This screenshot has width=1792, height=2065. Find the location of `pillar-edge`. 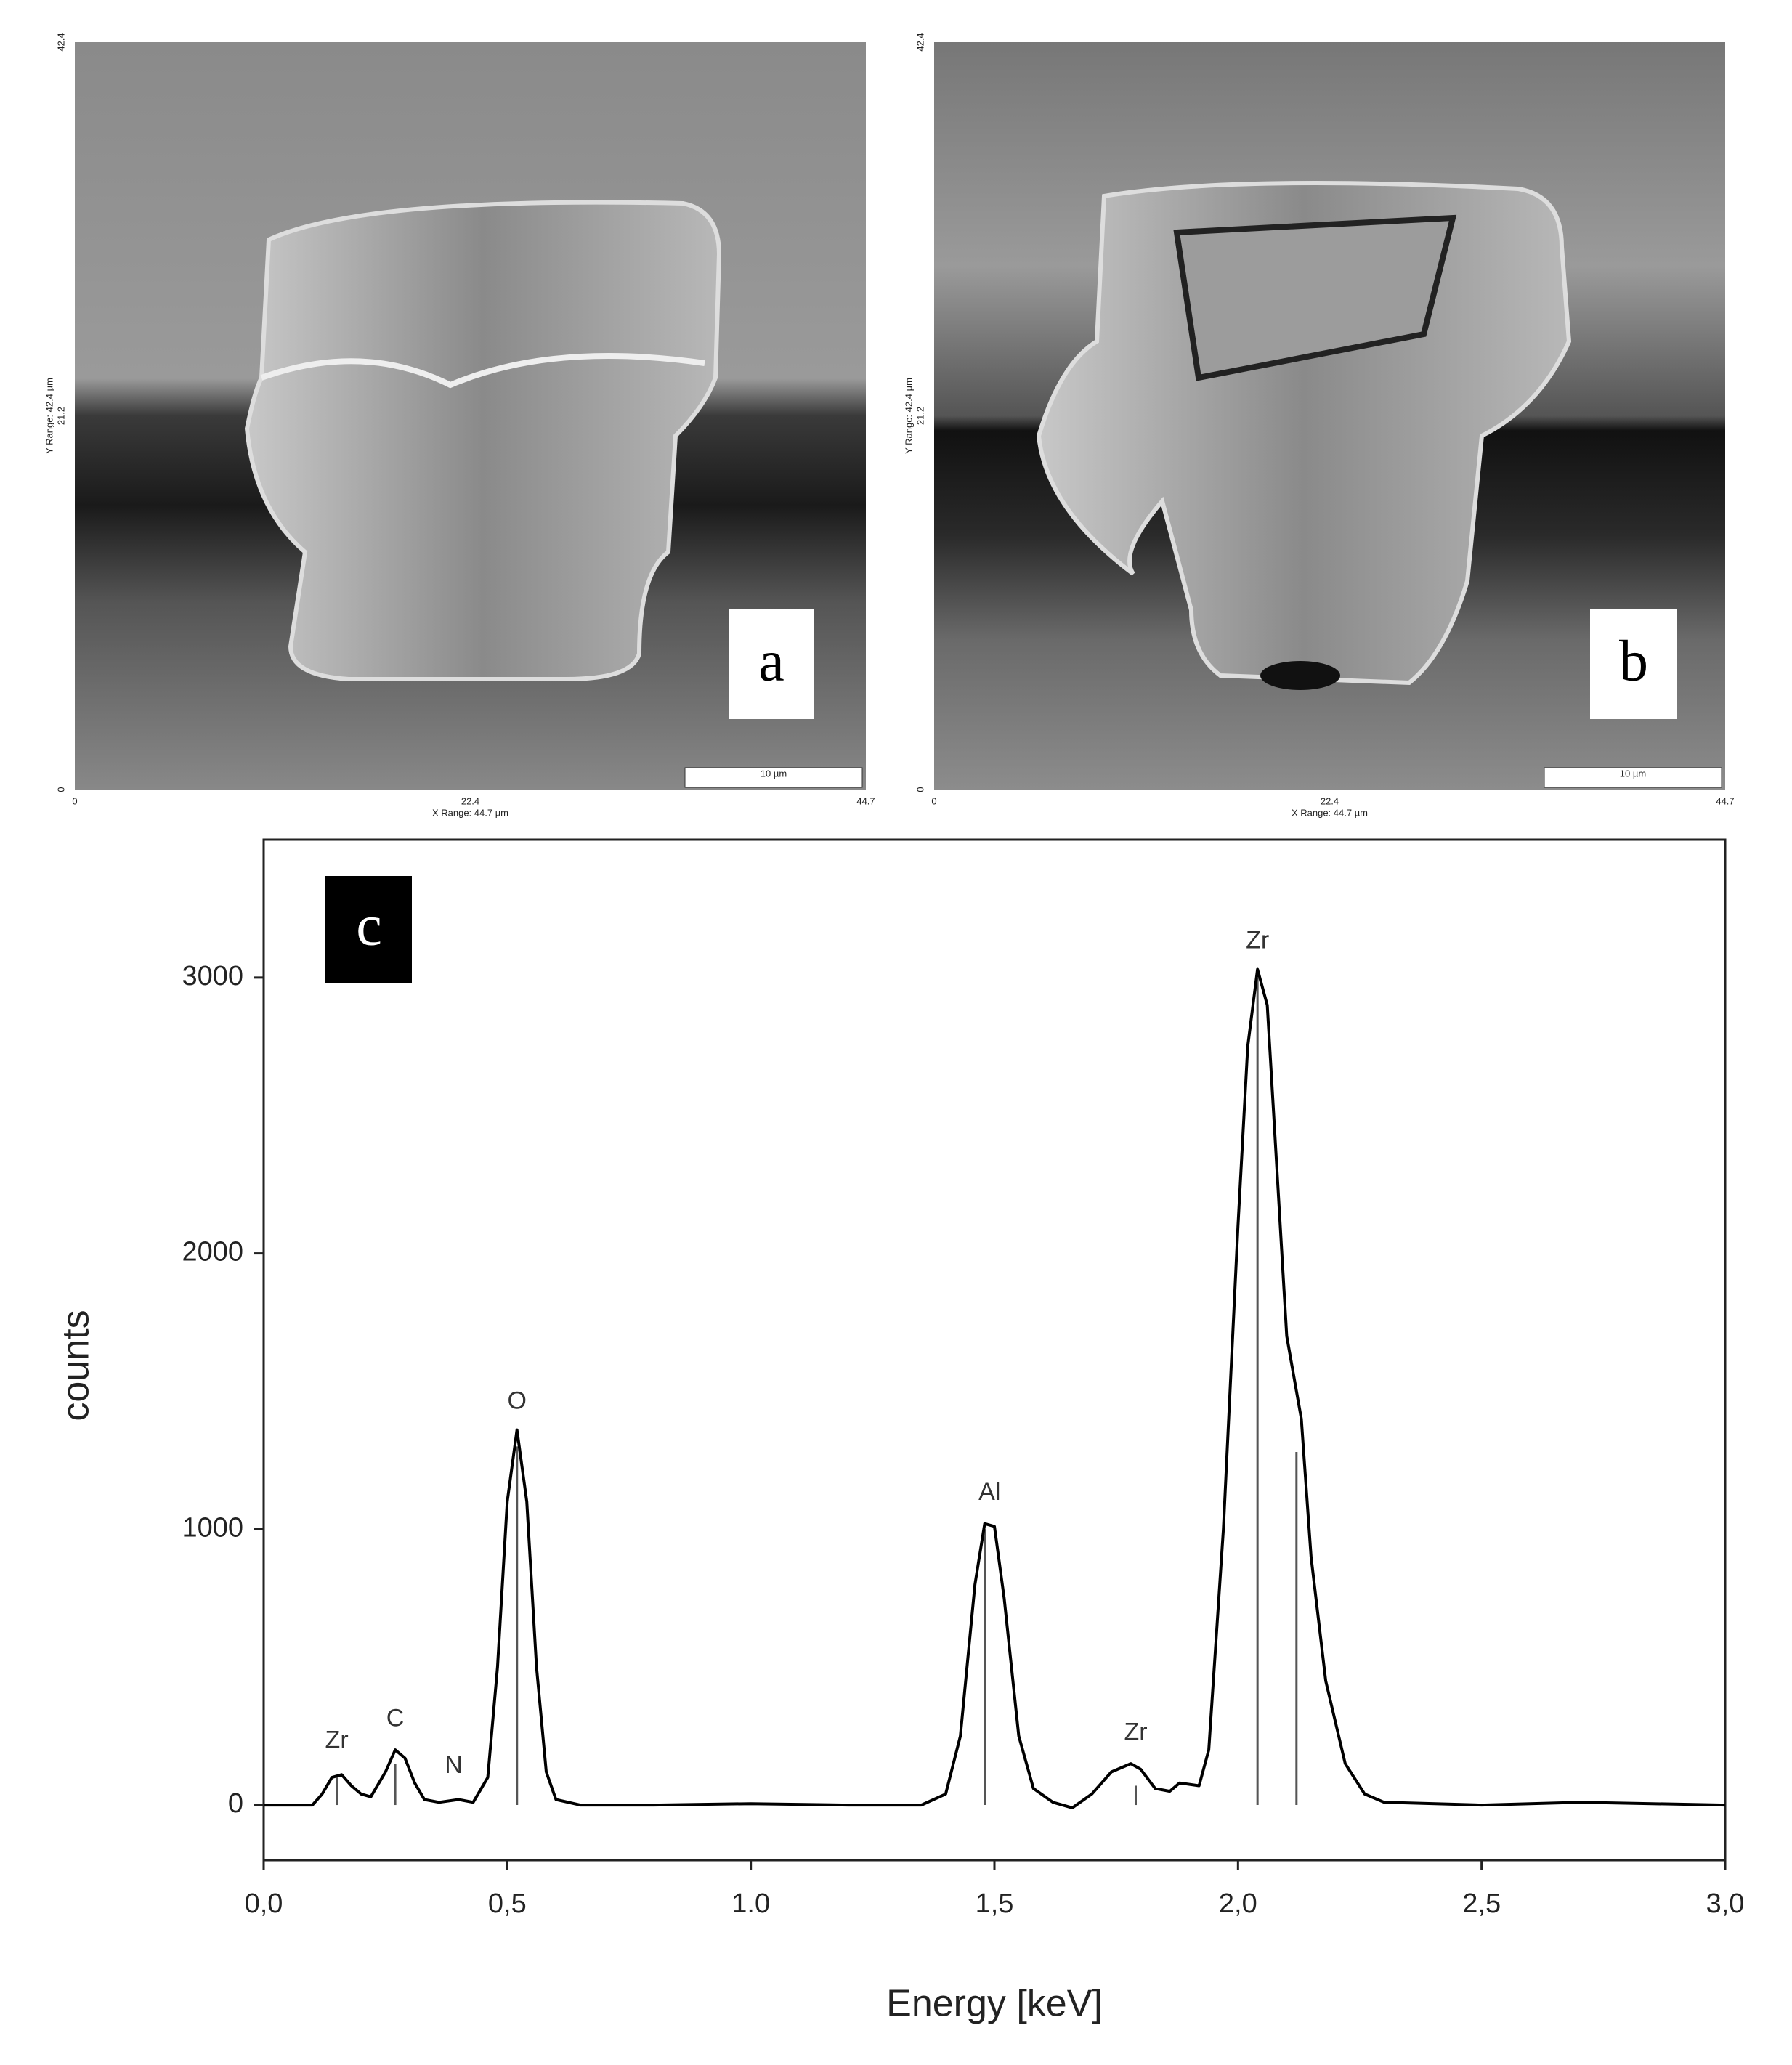

pillar-edge is located at coordinates (482, 371).